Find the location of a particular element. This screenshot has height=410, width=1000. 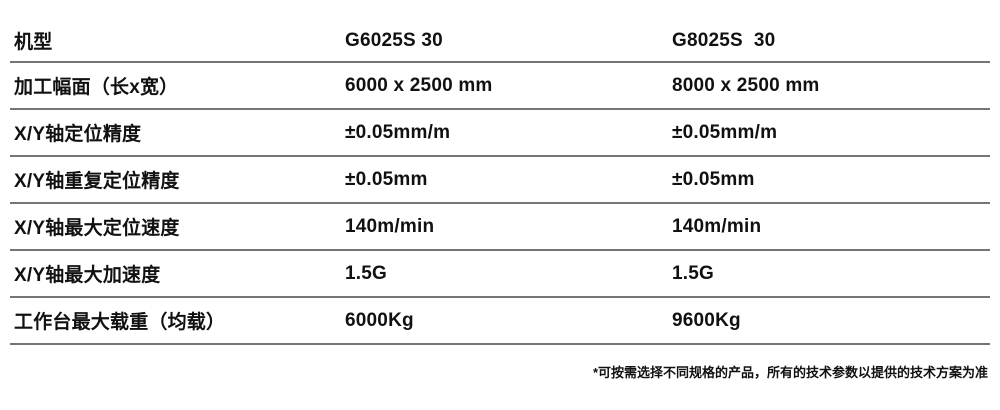

row-working-area: 加工幅面（长x宽） 6000 x 2500 mm 8000 x 2500 mm is located at coordinates (500, 86).